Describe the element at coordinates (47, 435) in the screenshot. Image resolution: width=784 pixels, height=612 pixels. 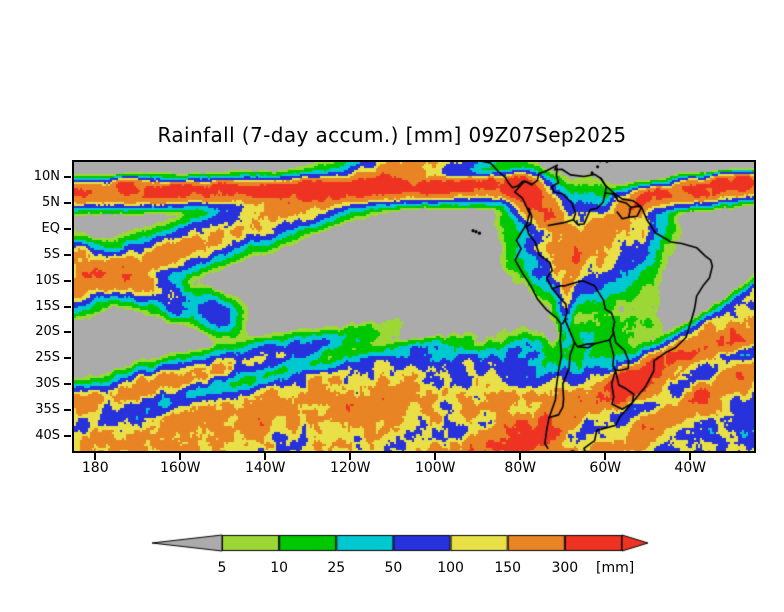
I see `y-axis-tick-label: 40S` at that location.